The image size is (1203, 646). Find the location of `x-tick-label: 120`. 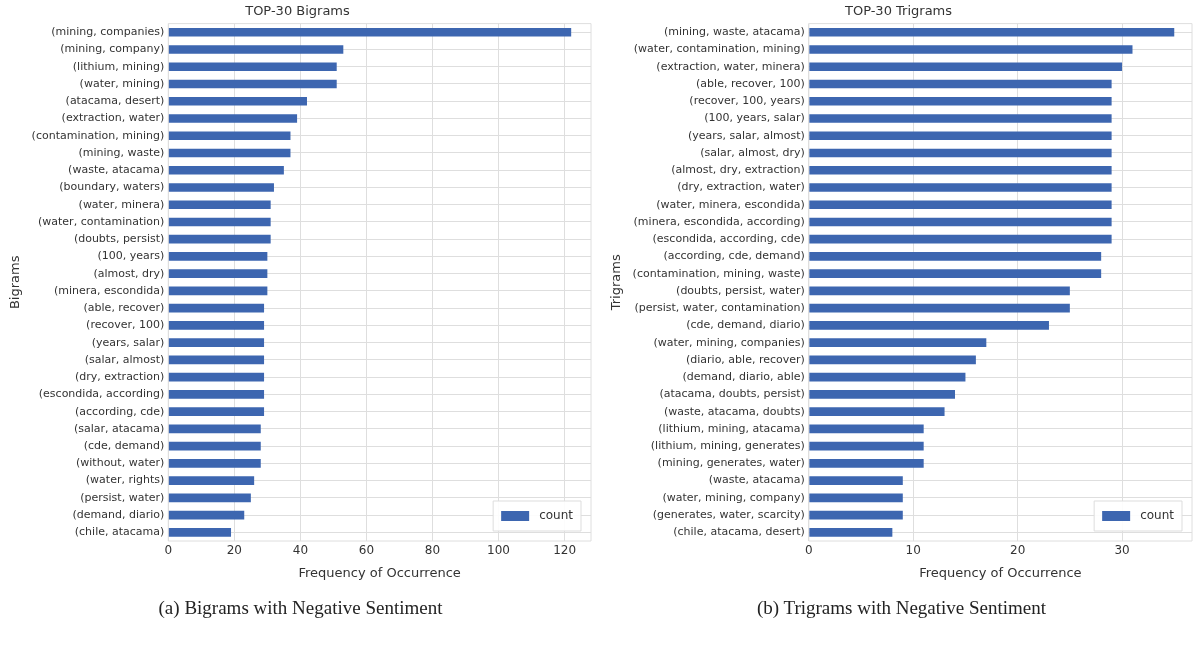

x-tick-label: 120 is located at coordinates (565, 550).